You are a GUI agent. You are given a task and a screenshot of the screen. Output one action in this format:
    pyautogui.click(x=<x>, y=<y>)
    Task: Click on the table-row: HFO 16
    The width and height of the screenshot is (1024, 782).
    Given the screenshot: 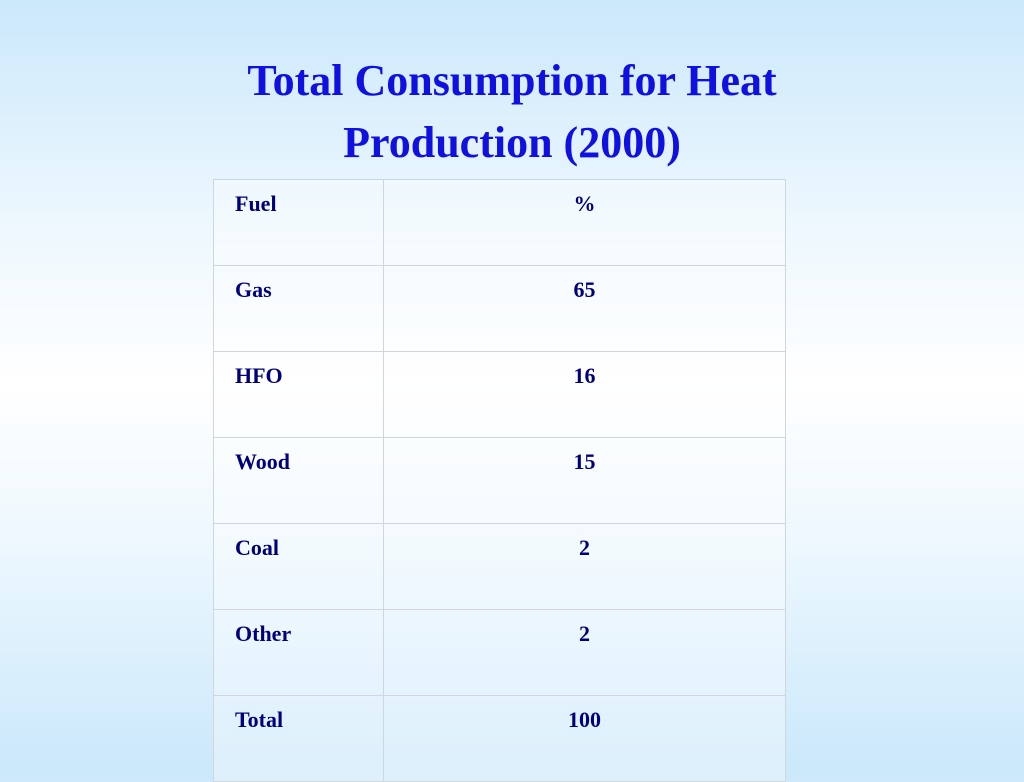 What is the action you would take?
    pyautogui.click(x=499, y=394)
    